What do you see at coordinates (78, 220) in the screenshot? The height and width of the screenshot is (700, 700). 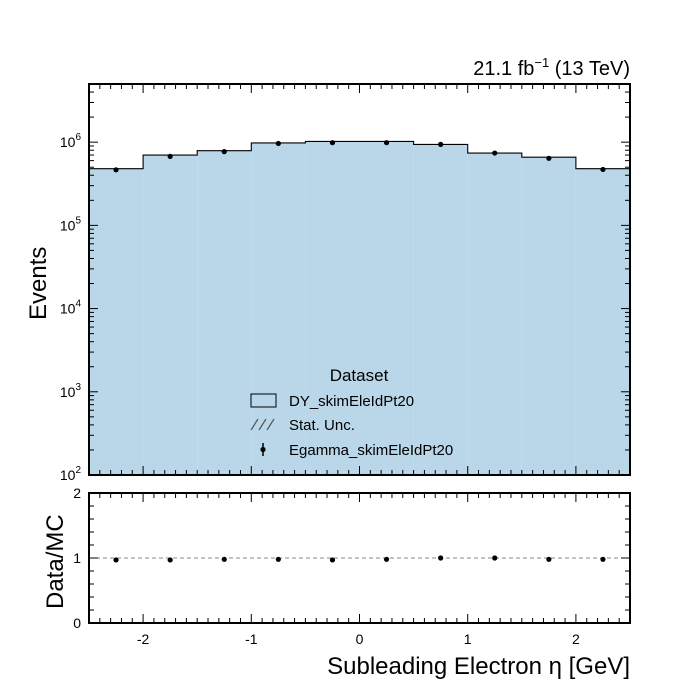 I see `y-tick-exponent: 5` at bounding box center [78, 220].